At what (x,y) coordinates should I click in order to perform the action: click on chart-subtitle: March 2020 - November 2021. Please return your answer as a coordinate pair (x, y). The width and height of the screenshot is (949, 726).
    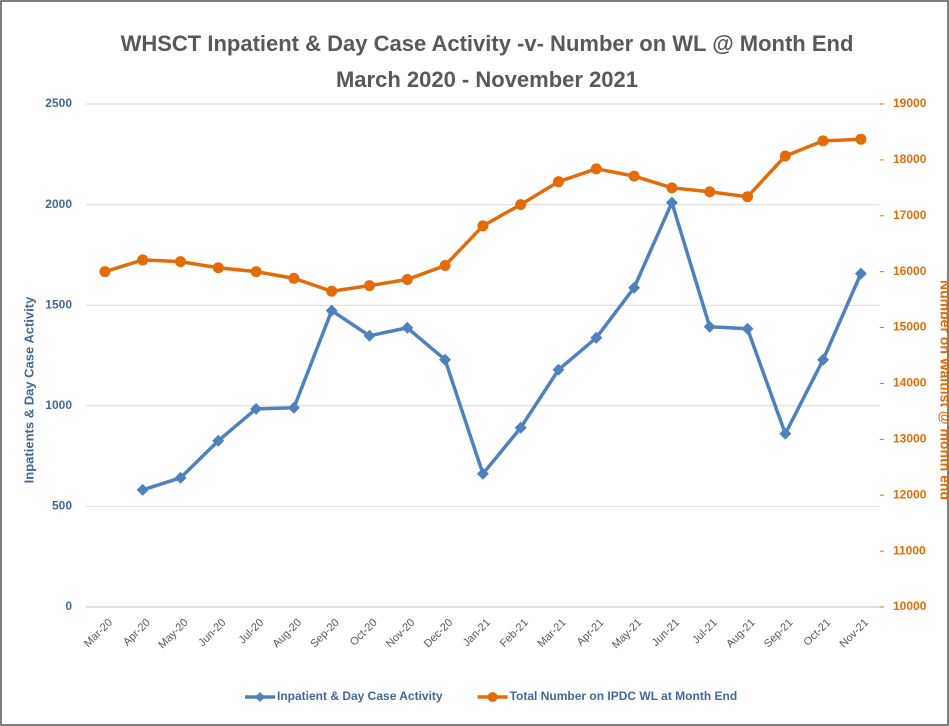
    Looking at the image, I should click on (487, 79).